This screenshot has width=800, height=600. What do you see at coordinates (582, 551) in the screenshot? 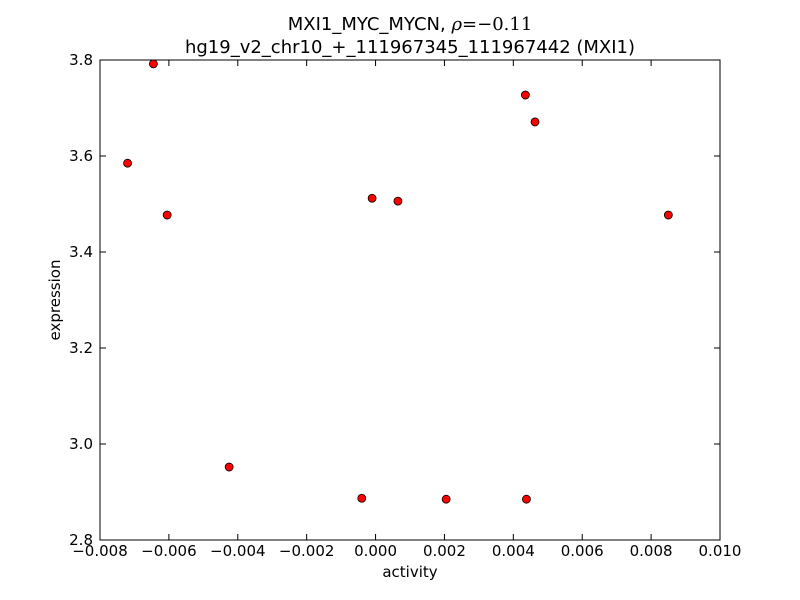
I see `x-tick-label: 0.006` at bounding box center [582, 551].